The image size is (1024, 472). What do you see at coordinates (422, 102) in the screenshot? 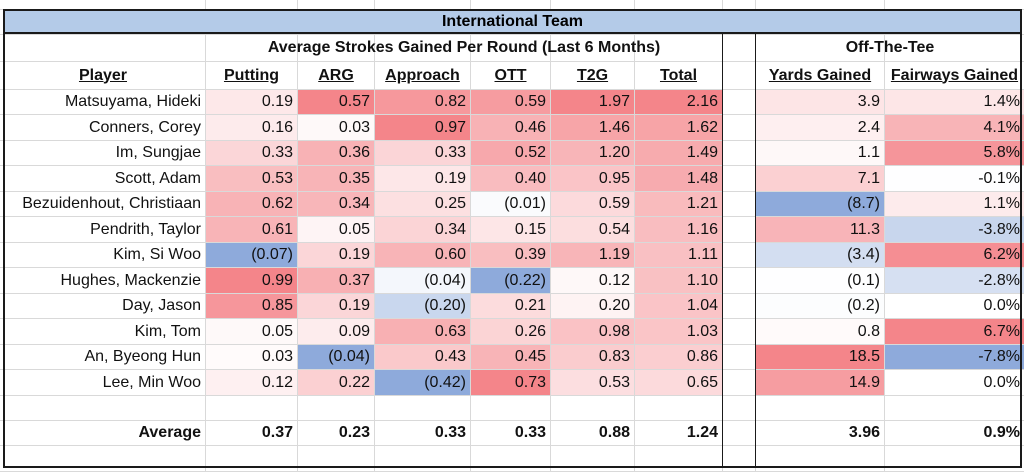
I see `stat-cell-approach: 0.82` at bounding box center [422, 102].